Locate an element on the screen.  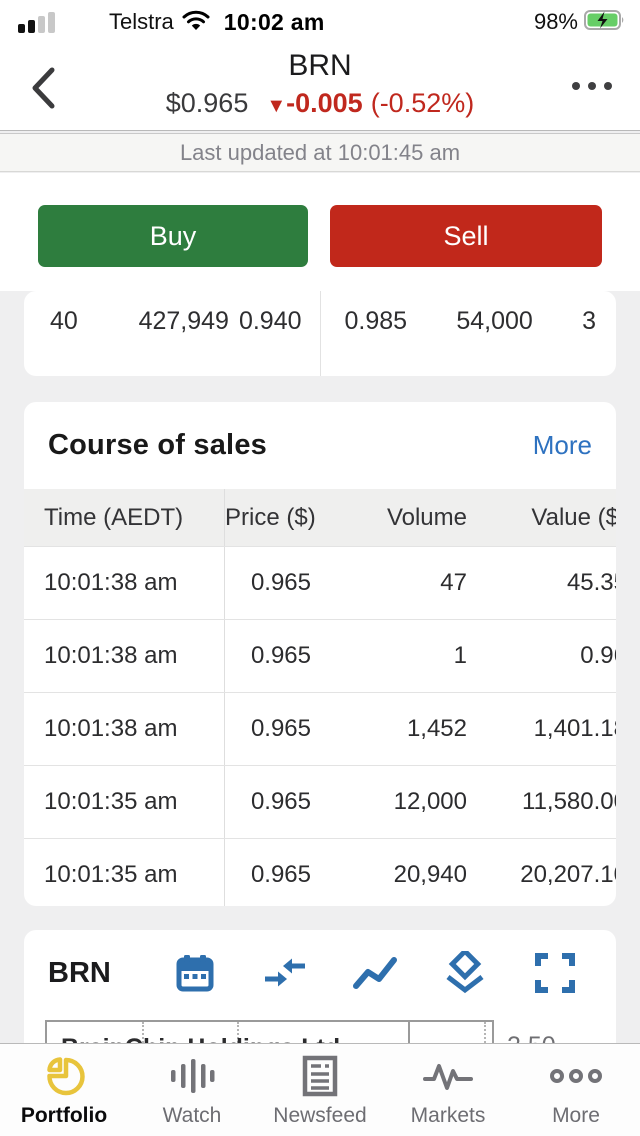
more-dots-icon is located at coordinates (576, 1076).